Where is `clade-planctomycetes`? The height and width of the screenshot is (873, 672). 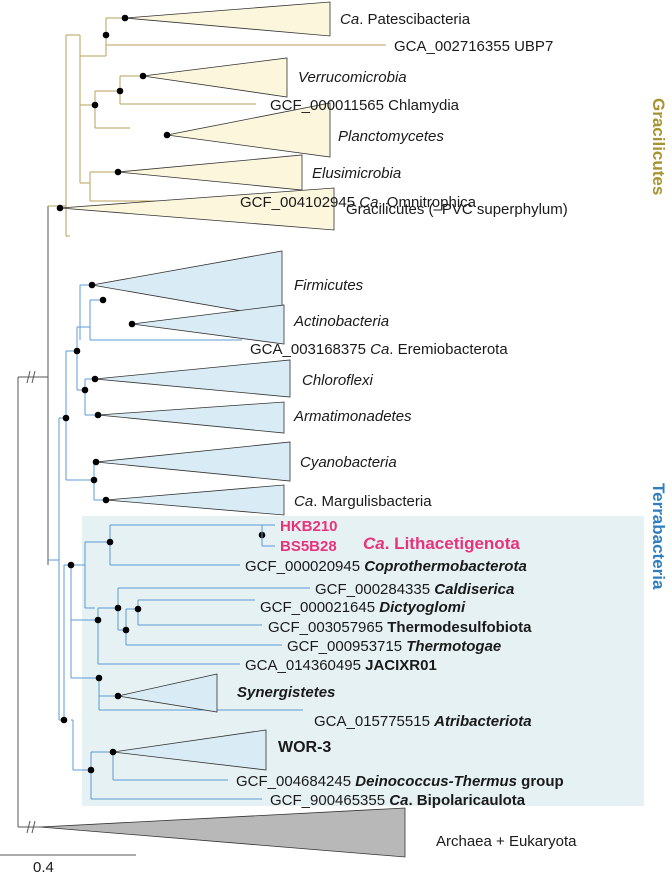
clade-planctomycetes is located at coordinates (248, 130).